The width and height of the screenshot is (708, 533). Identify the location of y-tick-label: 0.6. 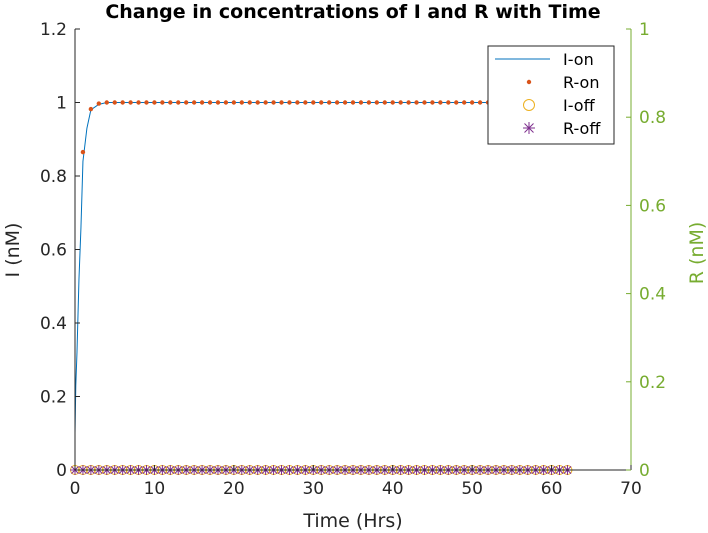
(53, 251).